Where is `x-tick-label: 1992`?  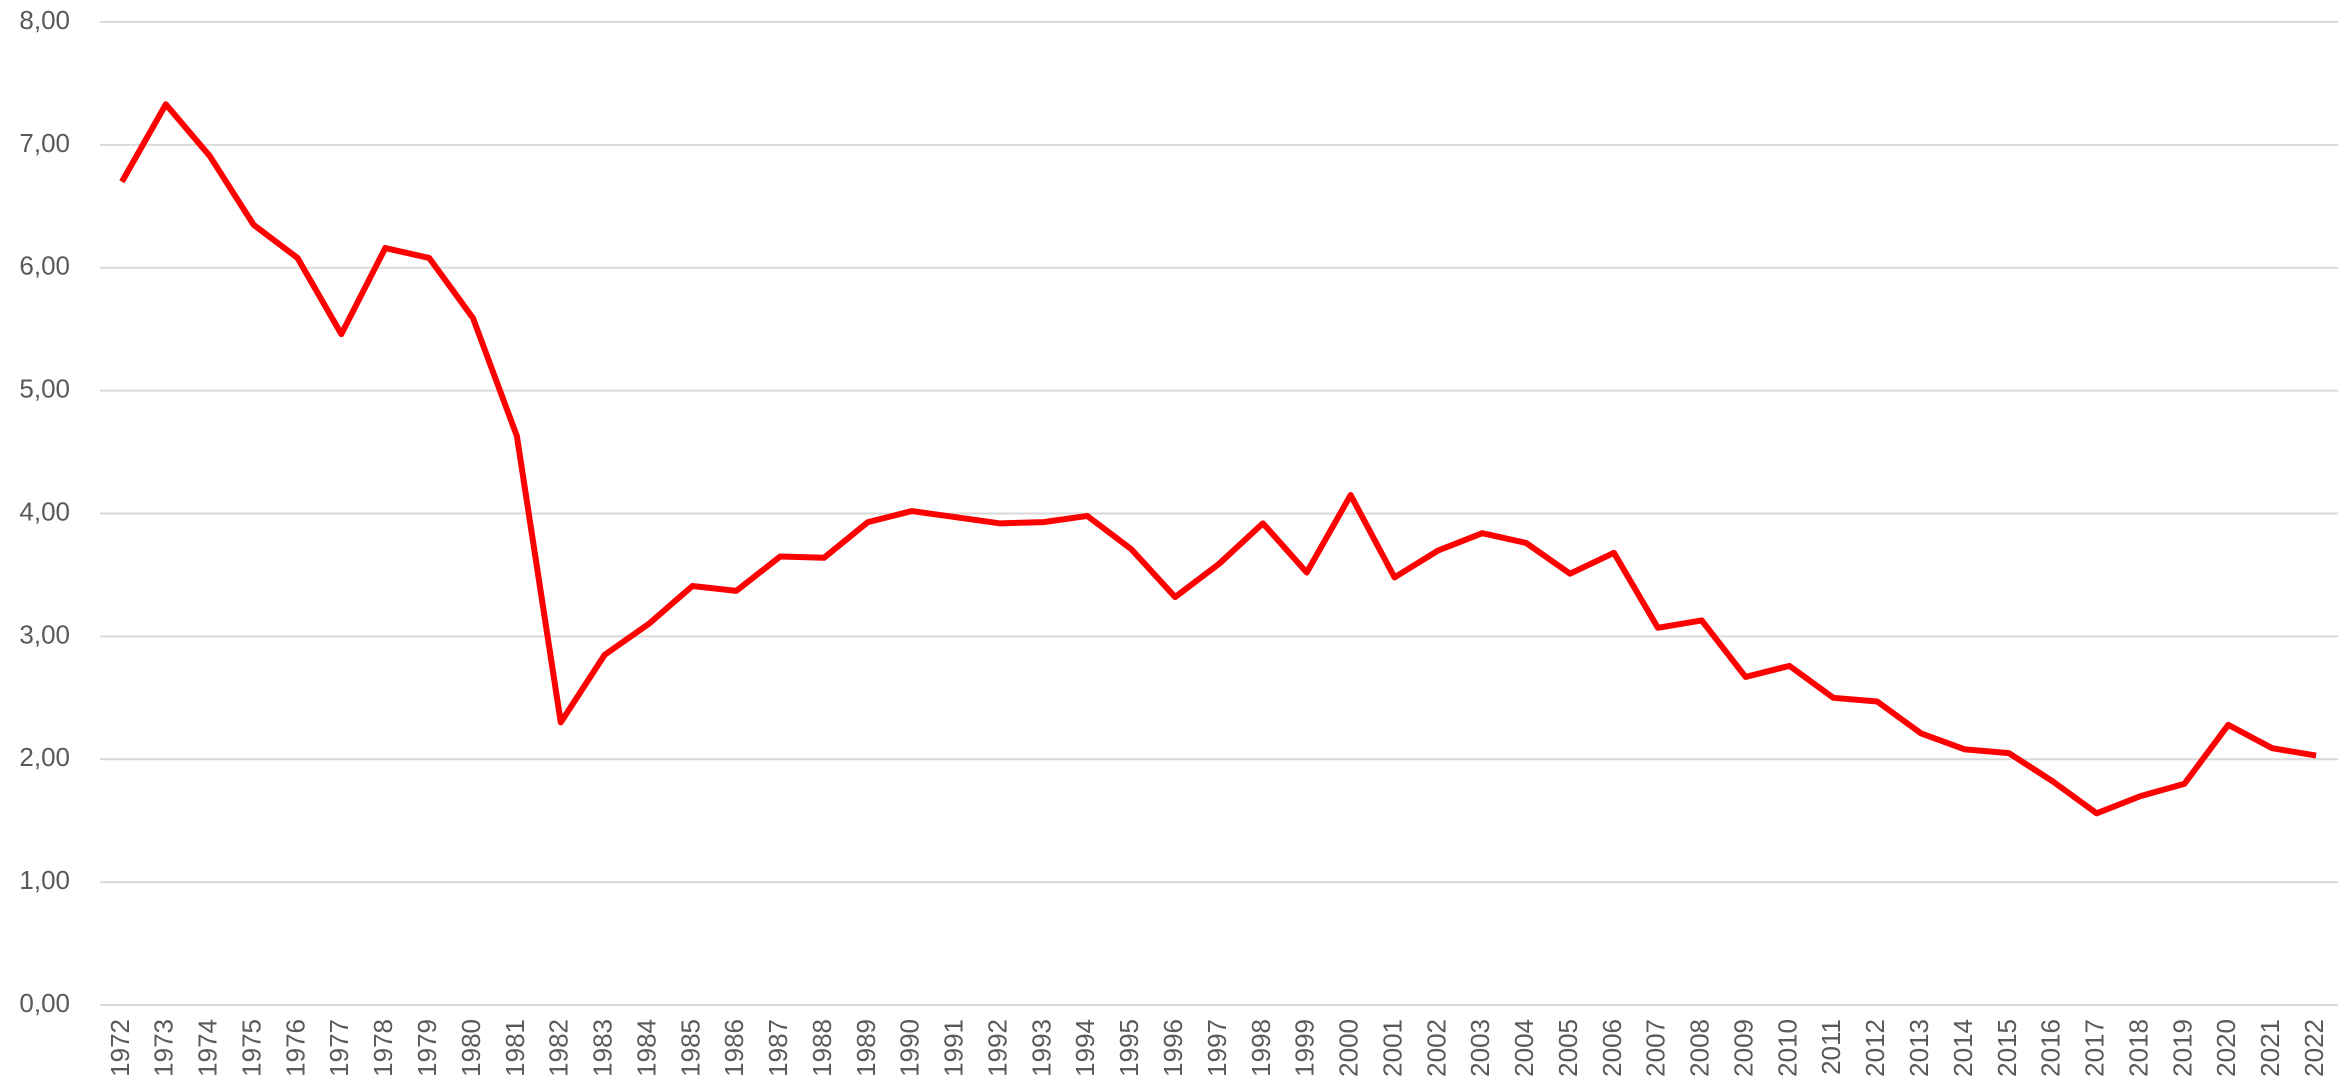
x-tick-label: 1992 is located at coordinates (997, 1048).